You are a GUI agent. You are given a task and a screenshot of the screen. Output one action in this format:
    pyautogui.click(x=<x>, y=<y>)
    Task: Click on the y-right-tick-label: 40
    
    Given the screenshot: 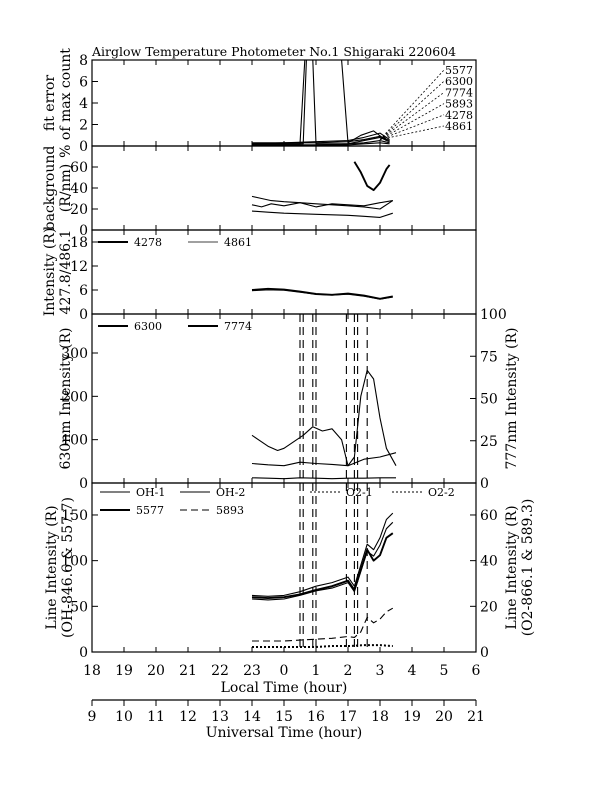 What is the action you would take?
    pyautogui.click(x=489, y=562)
    